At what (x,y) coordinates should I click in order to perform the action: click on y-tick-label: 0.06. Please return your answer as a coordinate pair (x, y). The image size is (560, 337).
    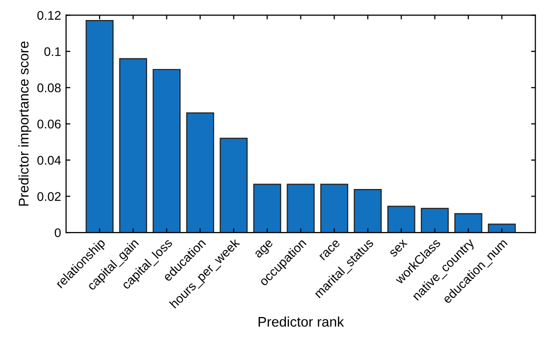
    Looking at the image, I should click on (49, 124).